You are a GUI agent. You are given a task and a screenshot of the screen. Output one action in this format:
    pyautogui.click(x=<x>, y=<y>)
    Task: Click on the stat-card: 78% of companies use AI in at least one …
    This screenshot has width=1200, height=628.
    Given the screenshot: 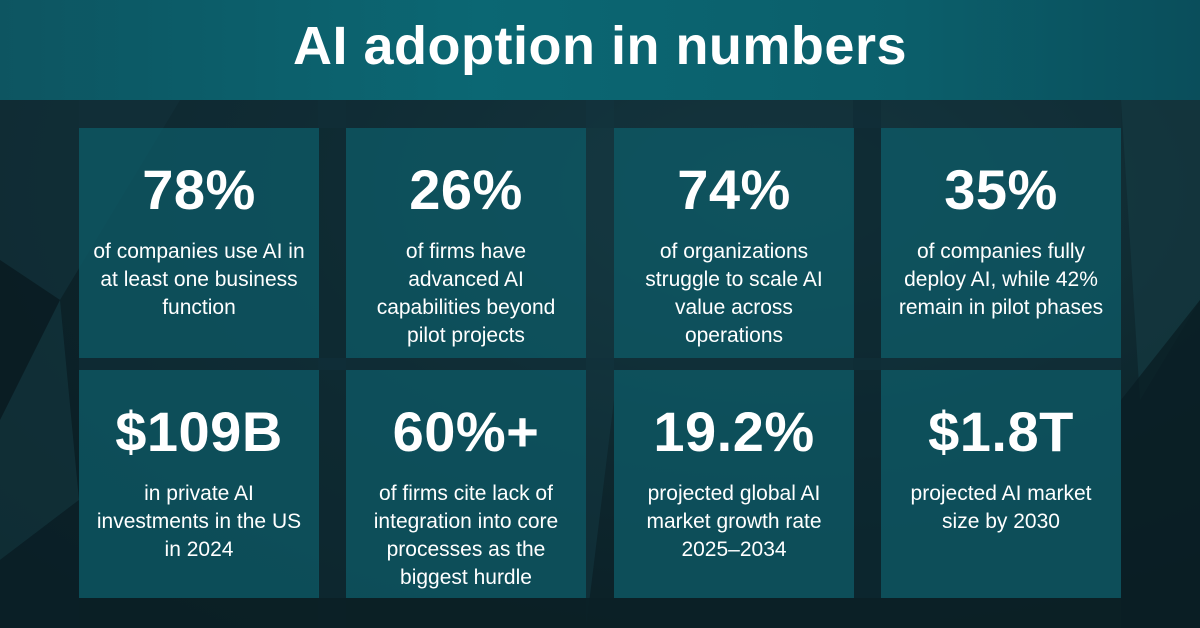 What is the action you would take?
    pyautogui.click(x=199, y=243)
    